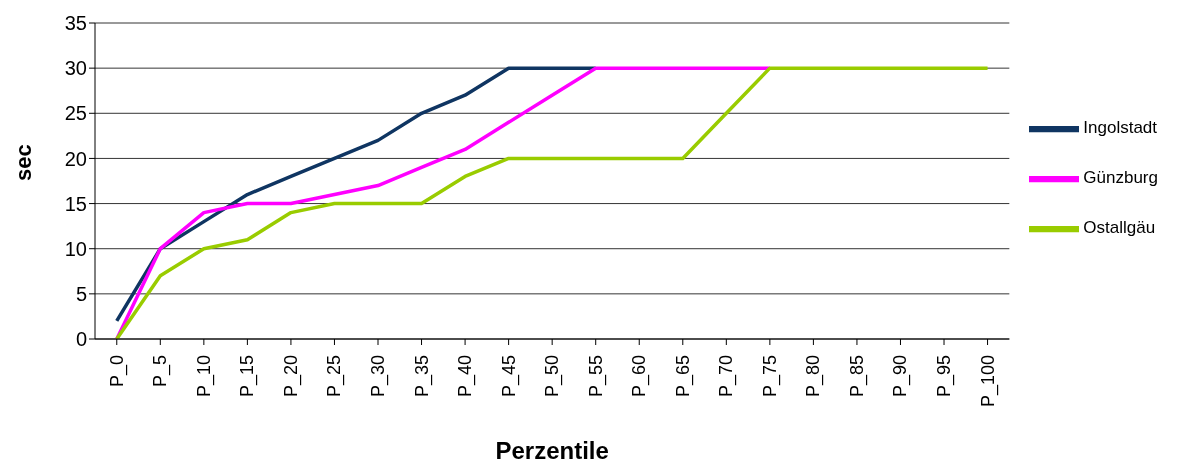 The height and width of the screenshot is (469, 1180). Describe the element at coordinates (291, 376) in the screenshot. I see `x-tick-label: P_20` at that location.